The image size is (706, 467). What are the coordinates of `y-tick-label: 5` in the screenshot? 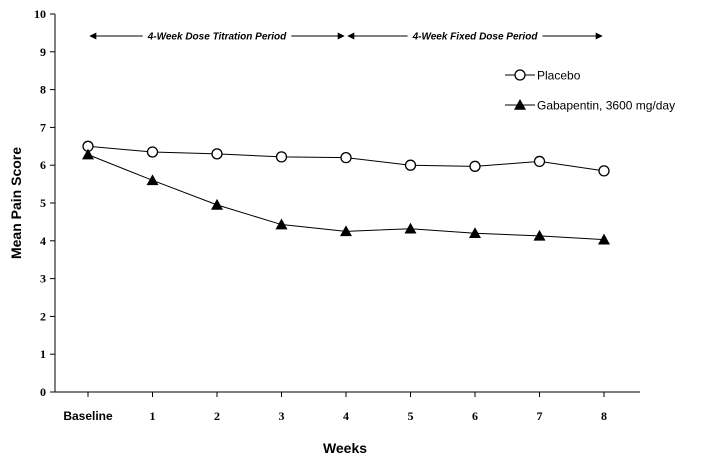 It's located at (43, 203).